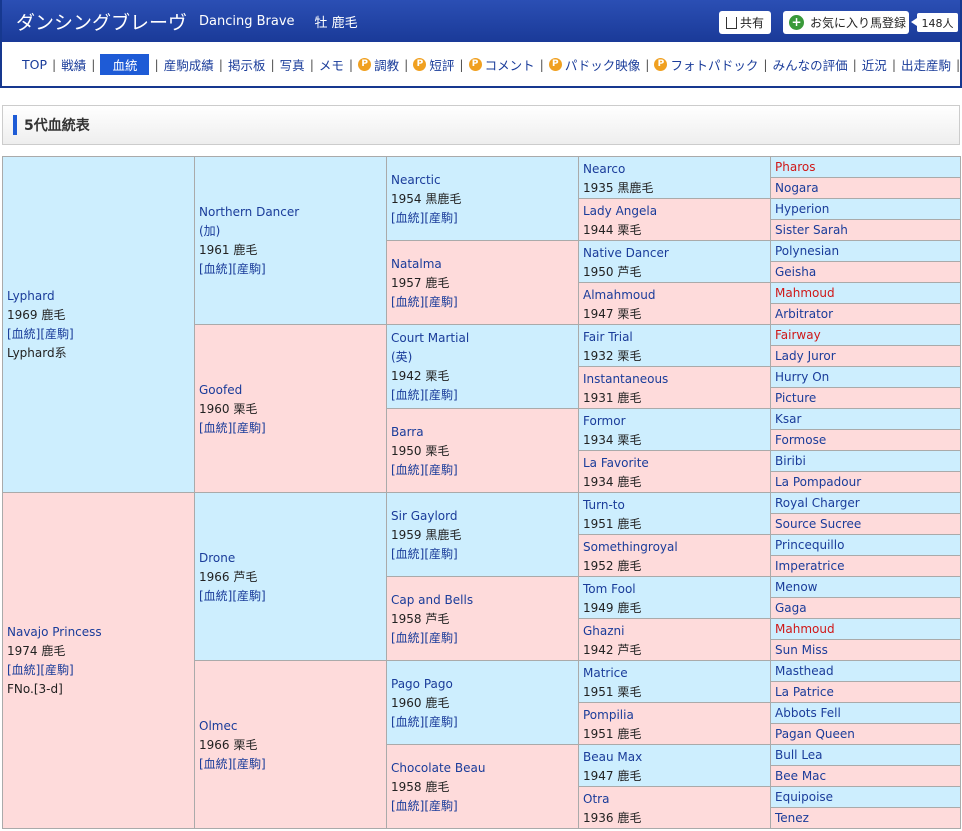  Describe the element at coordinates (604, 169) in the screenshot. I see `ancestor-name-link: Nearco` at that location.